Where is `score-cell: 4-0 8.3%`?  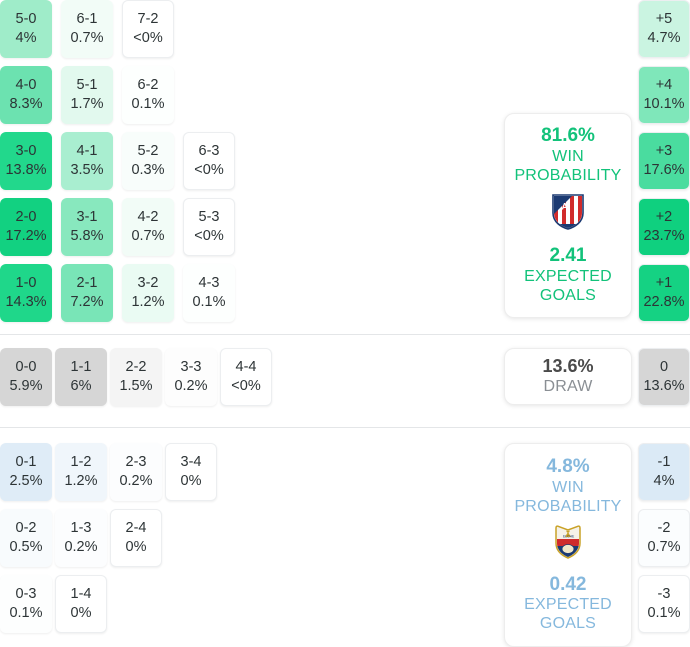 score-cell: 4-0 8.3% is located at coordinates (26, 95).